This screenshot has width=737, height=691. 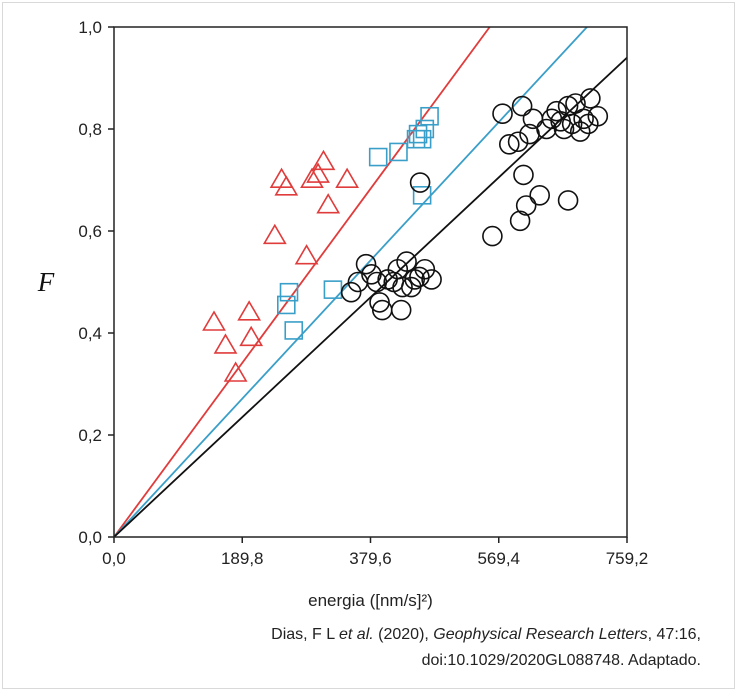 I want to click on y-axis-title: F, so click(x=46, y=282).